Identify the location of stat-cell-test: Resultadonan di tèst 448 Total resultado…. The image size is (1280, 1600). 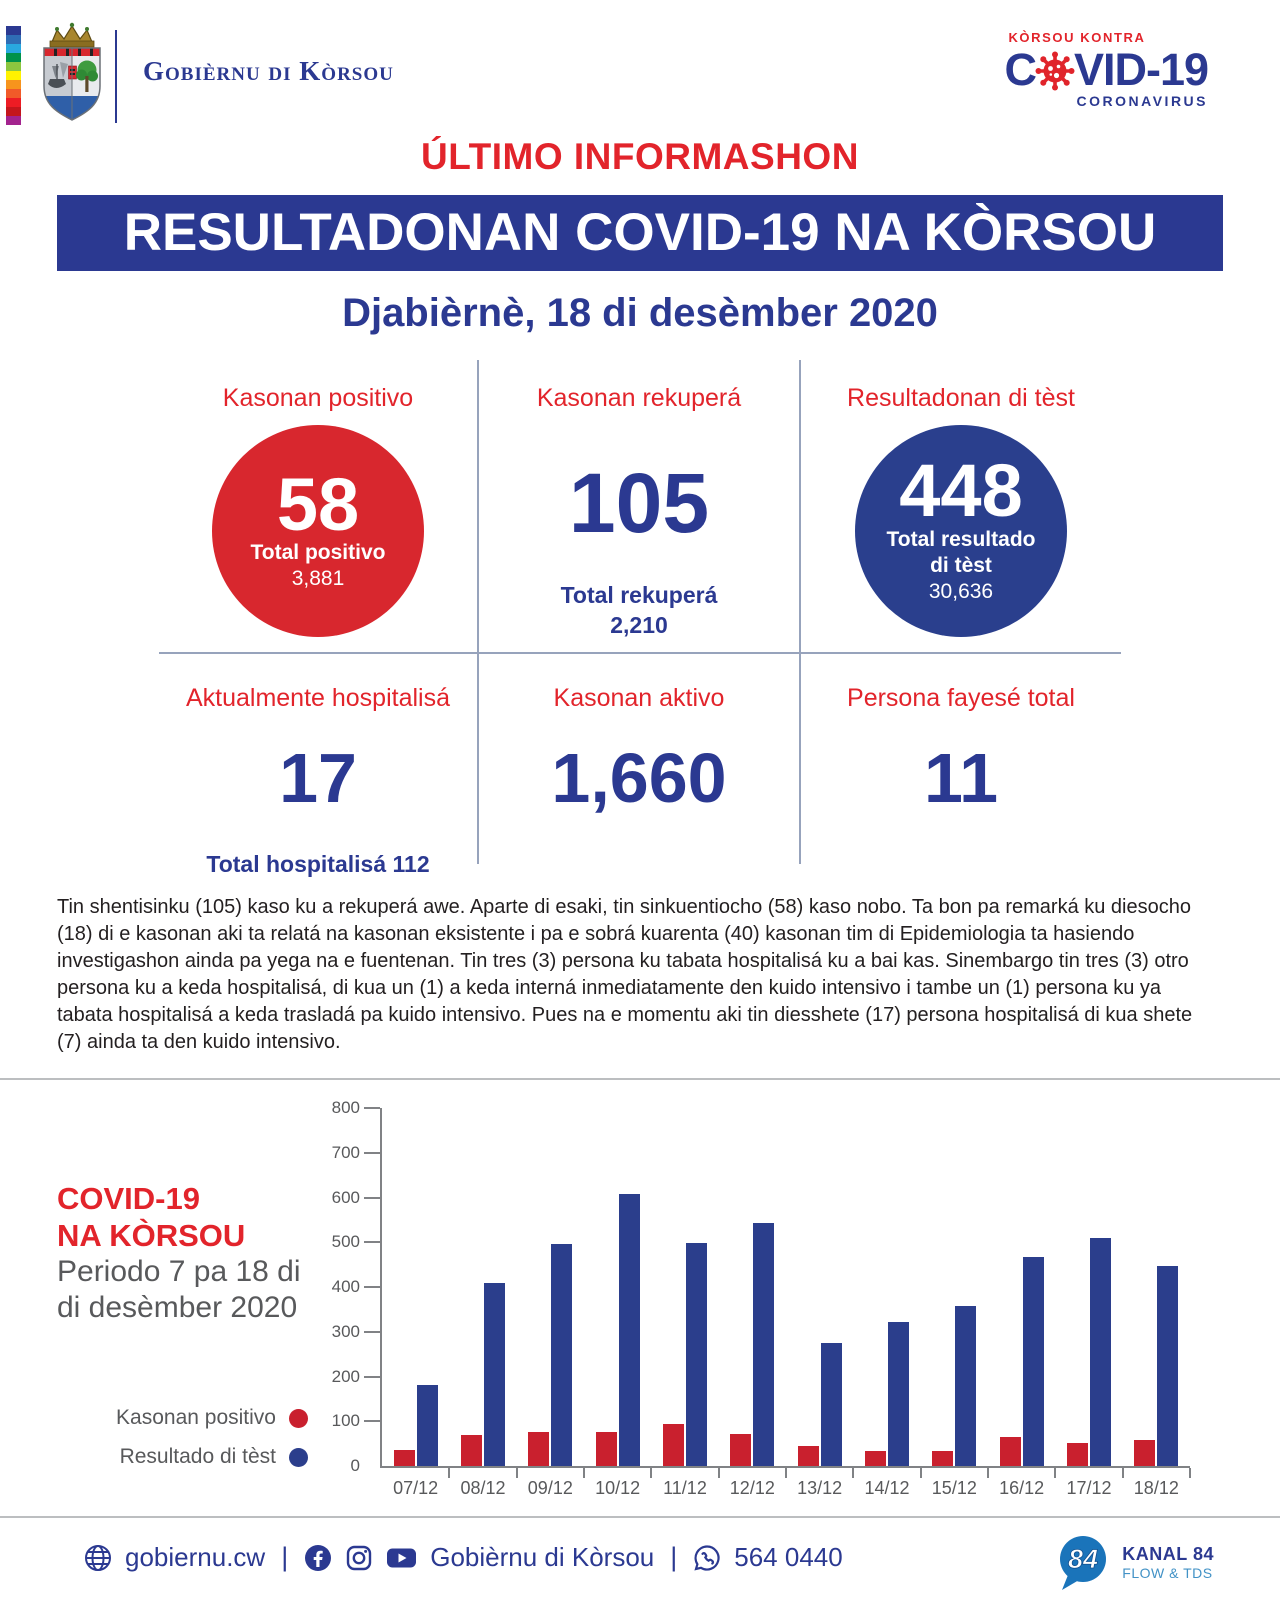
(960, 506).